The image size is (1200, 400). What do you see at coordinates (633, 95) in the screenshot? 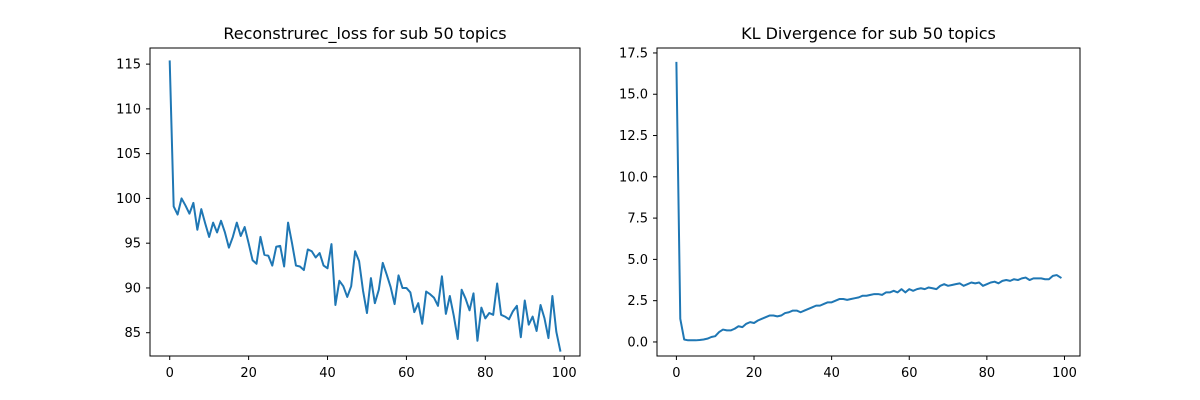
I see `kl-divergence-y-tick-label: 15.0` at bounding box center [633, 95].